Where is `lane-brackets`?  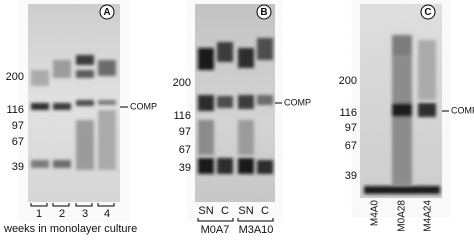 lane-brackets is located at coordinates (72, 205).